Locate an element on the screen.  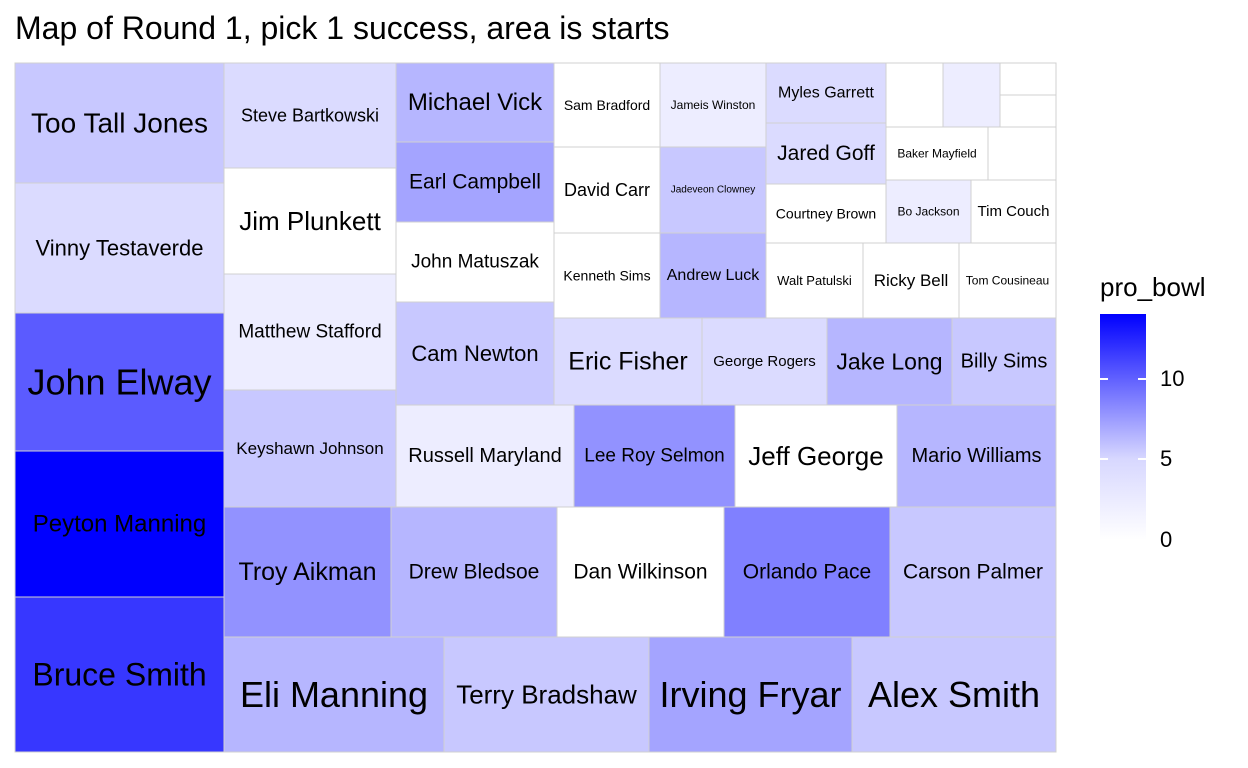
tile-label: Sam Bradford is located at coordinates (607, 105).